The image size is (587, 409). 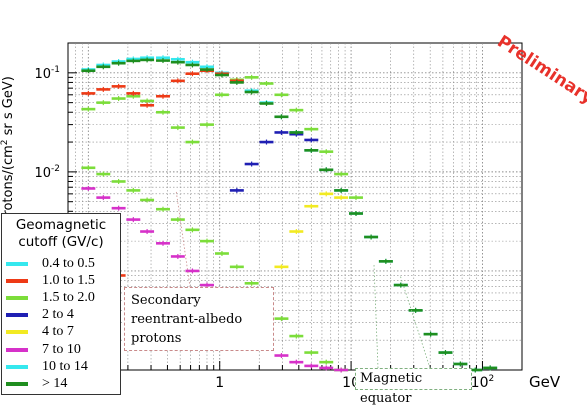 I want to click on y-tick-label: 10⁻¹, so click(x=47, y=73).